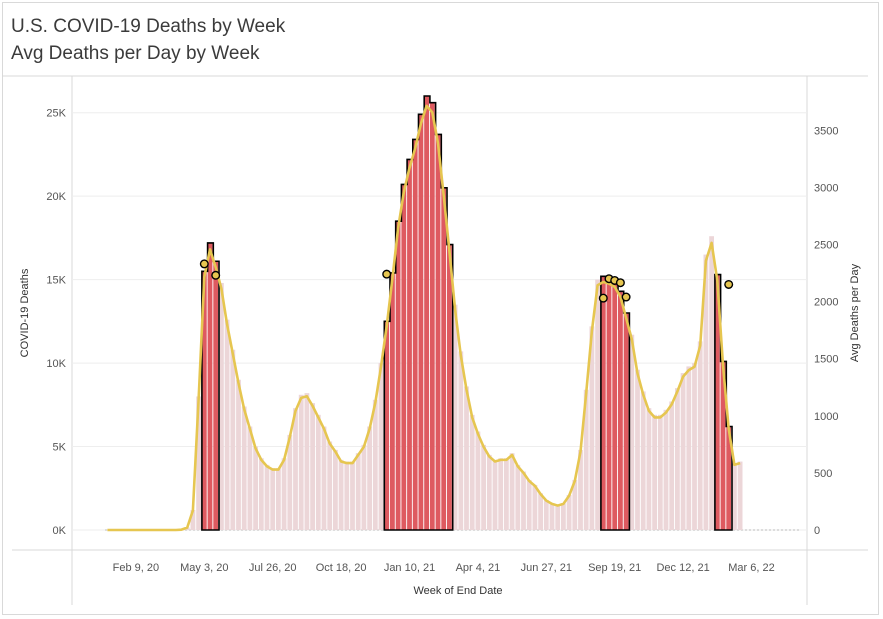 This screenshot has height=619, width=883. What do you see at coordinates (56, 364) in the screenshot?
I see `y-tick-label: 10K` at bounding box center [56, 364].